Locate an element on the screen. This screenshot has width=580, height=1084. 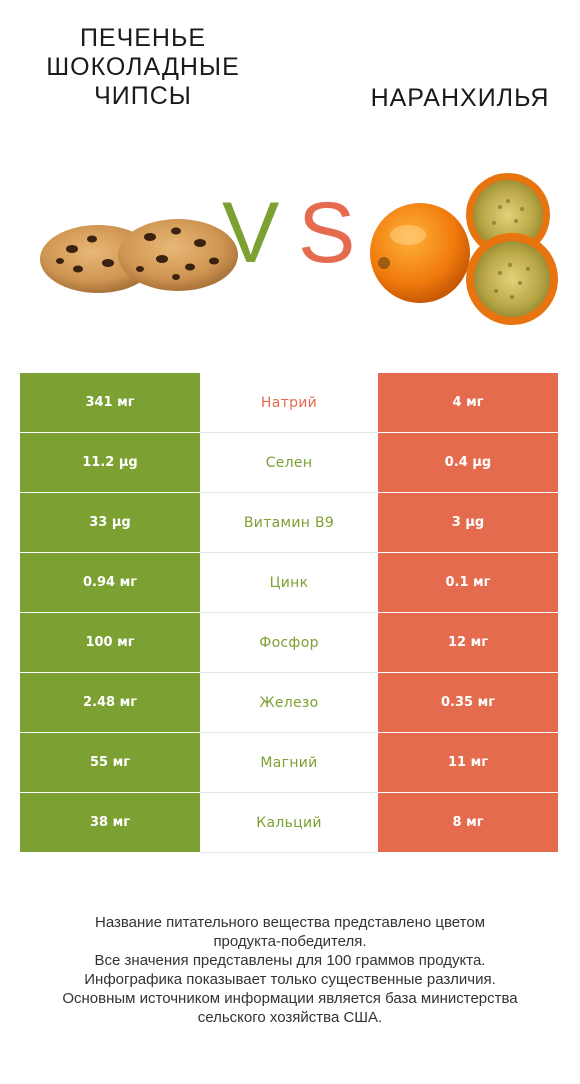
table-row: 2.48 мг Железо 0.35 мг is located at coordinates (289, 702).